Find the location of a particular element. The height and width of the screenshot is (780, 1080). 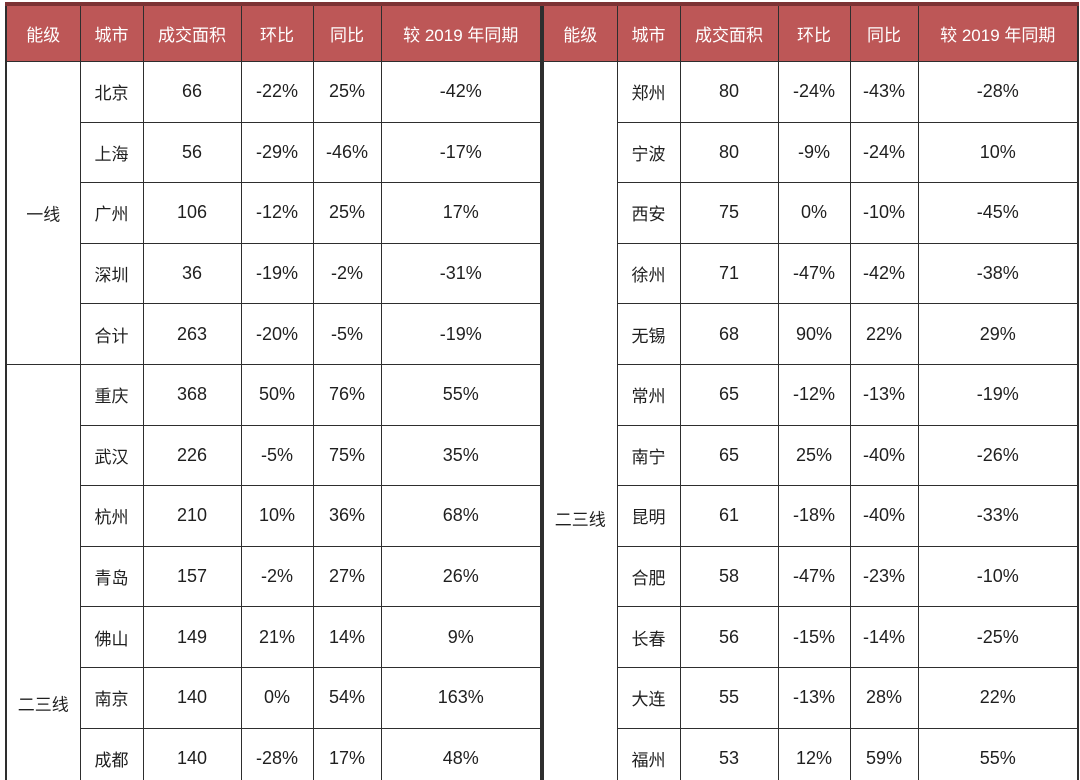

table-row: 南京 140 0% 54% 163% is located at coordinates (274, 697).